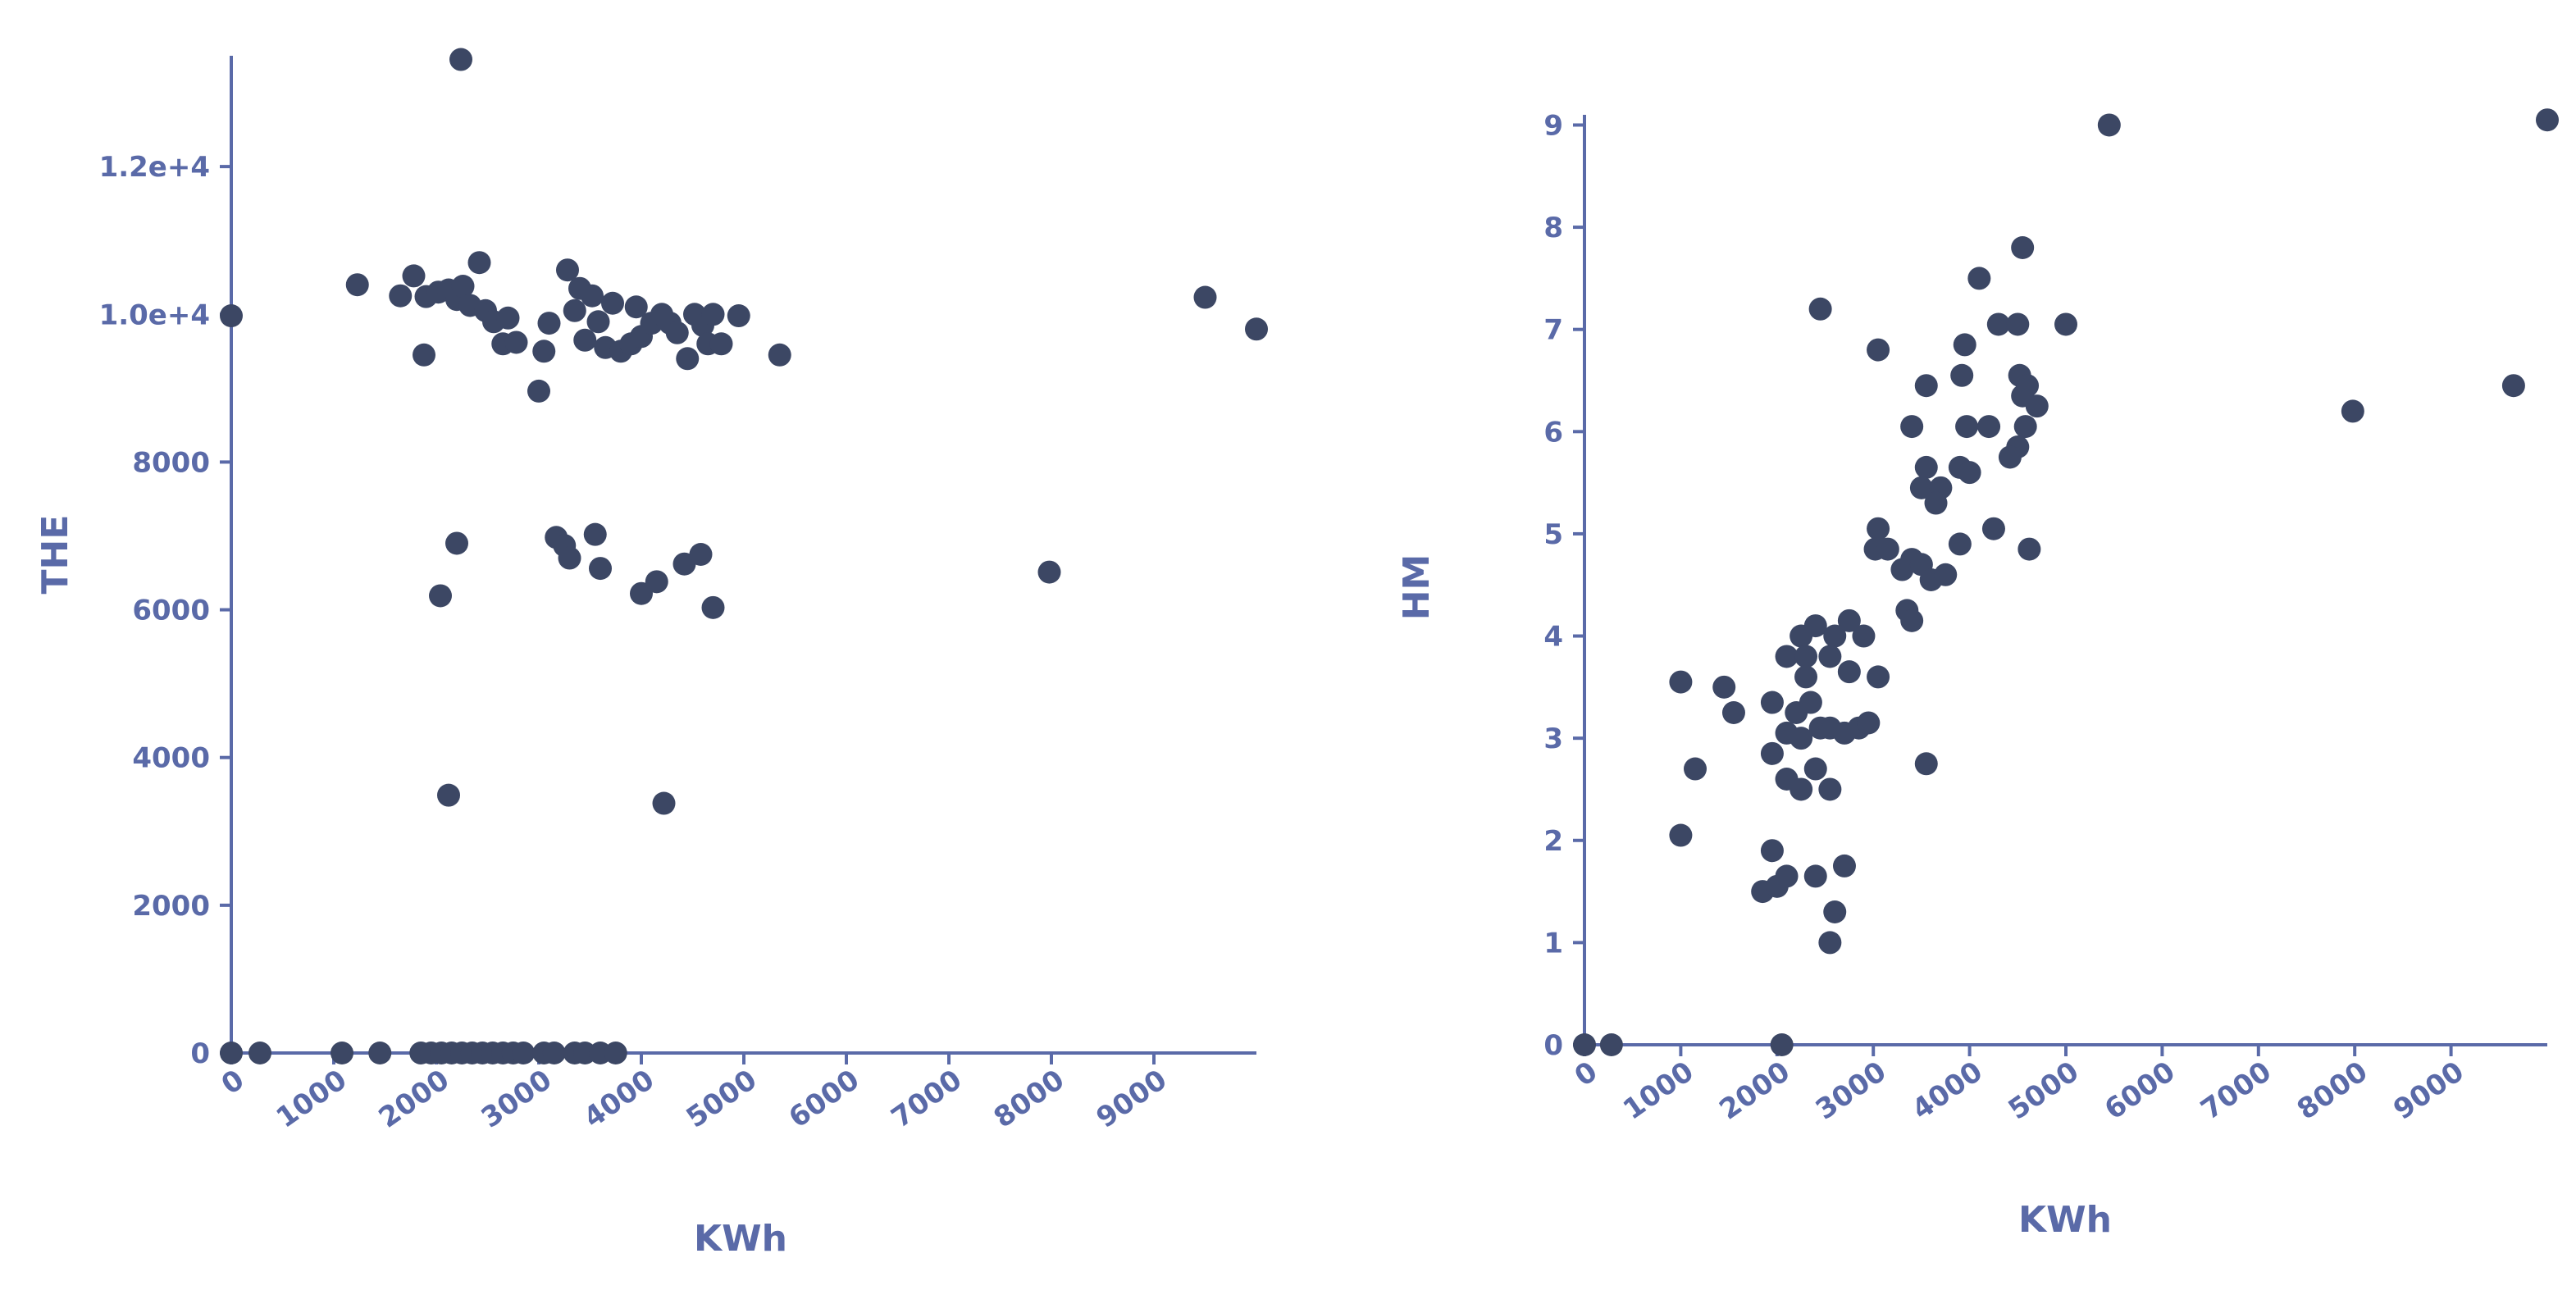 The height and width of the screenshot is (1290, 2576). I want to click on y-ticks: 0 1 2 3 4 5 6 7 8 9, so click(1563, 585).